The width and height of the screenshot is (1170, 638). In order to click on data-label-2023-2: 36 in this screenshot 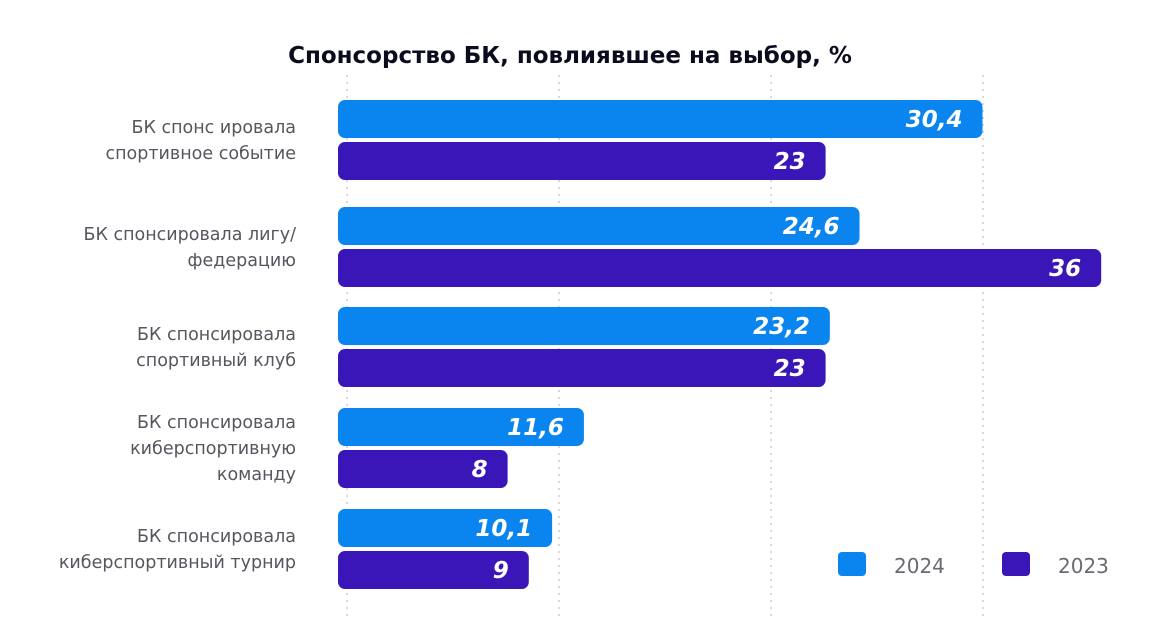, I will do `click(1065, 269)`.